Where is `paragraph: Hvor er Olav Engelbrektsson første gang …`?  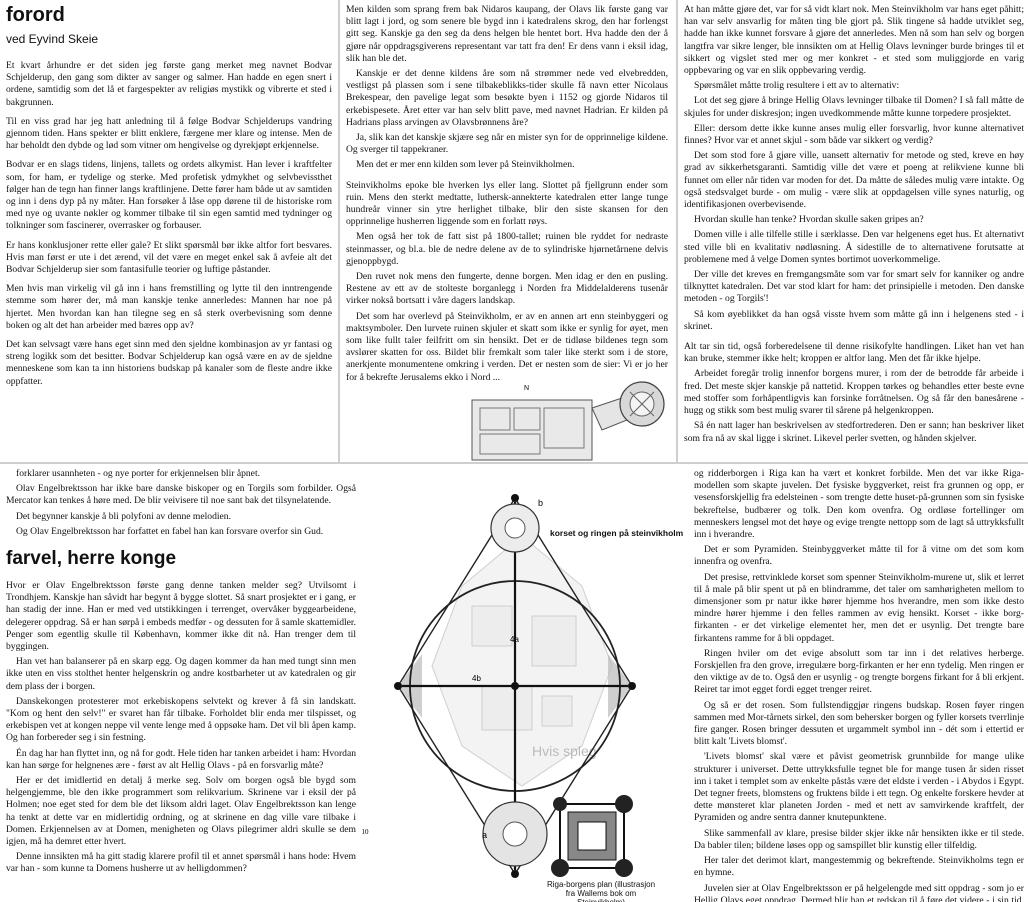
paragraph: Hvor er Olav Engelbrektsson første gang … is located at coordinates (181, 616).